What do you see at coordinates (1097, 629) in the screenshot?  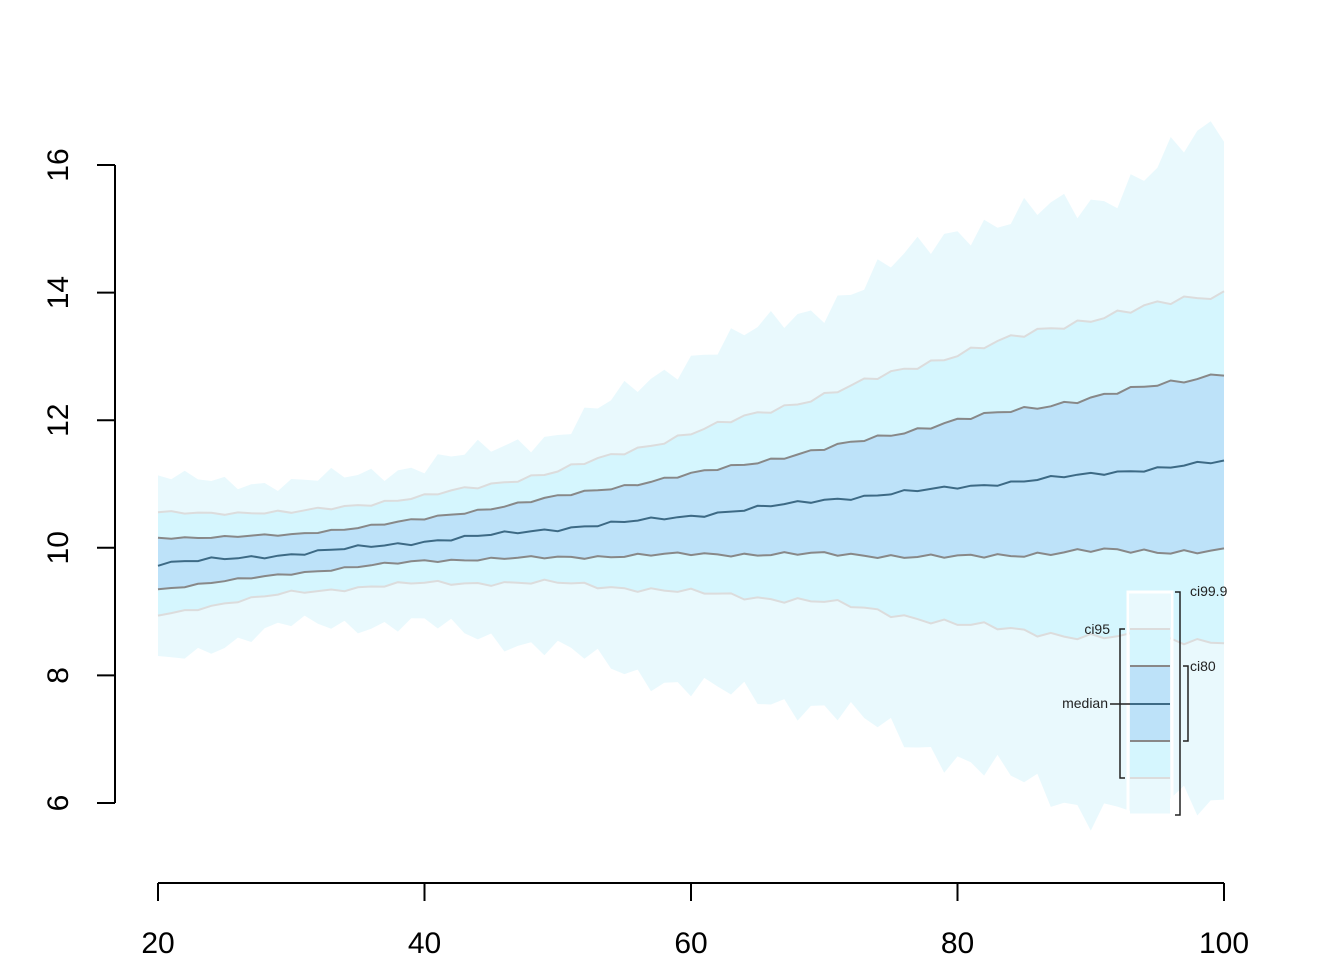 I see `legend-label-ci95: ci95` at bounding box center [1097, 629].